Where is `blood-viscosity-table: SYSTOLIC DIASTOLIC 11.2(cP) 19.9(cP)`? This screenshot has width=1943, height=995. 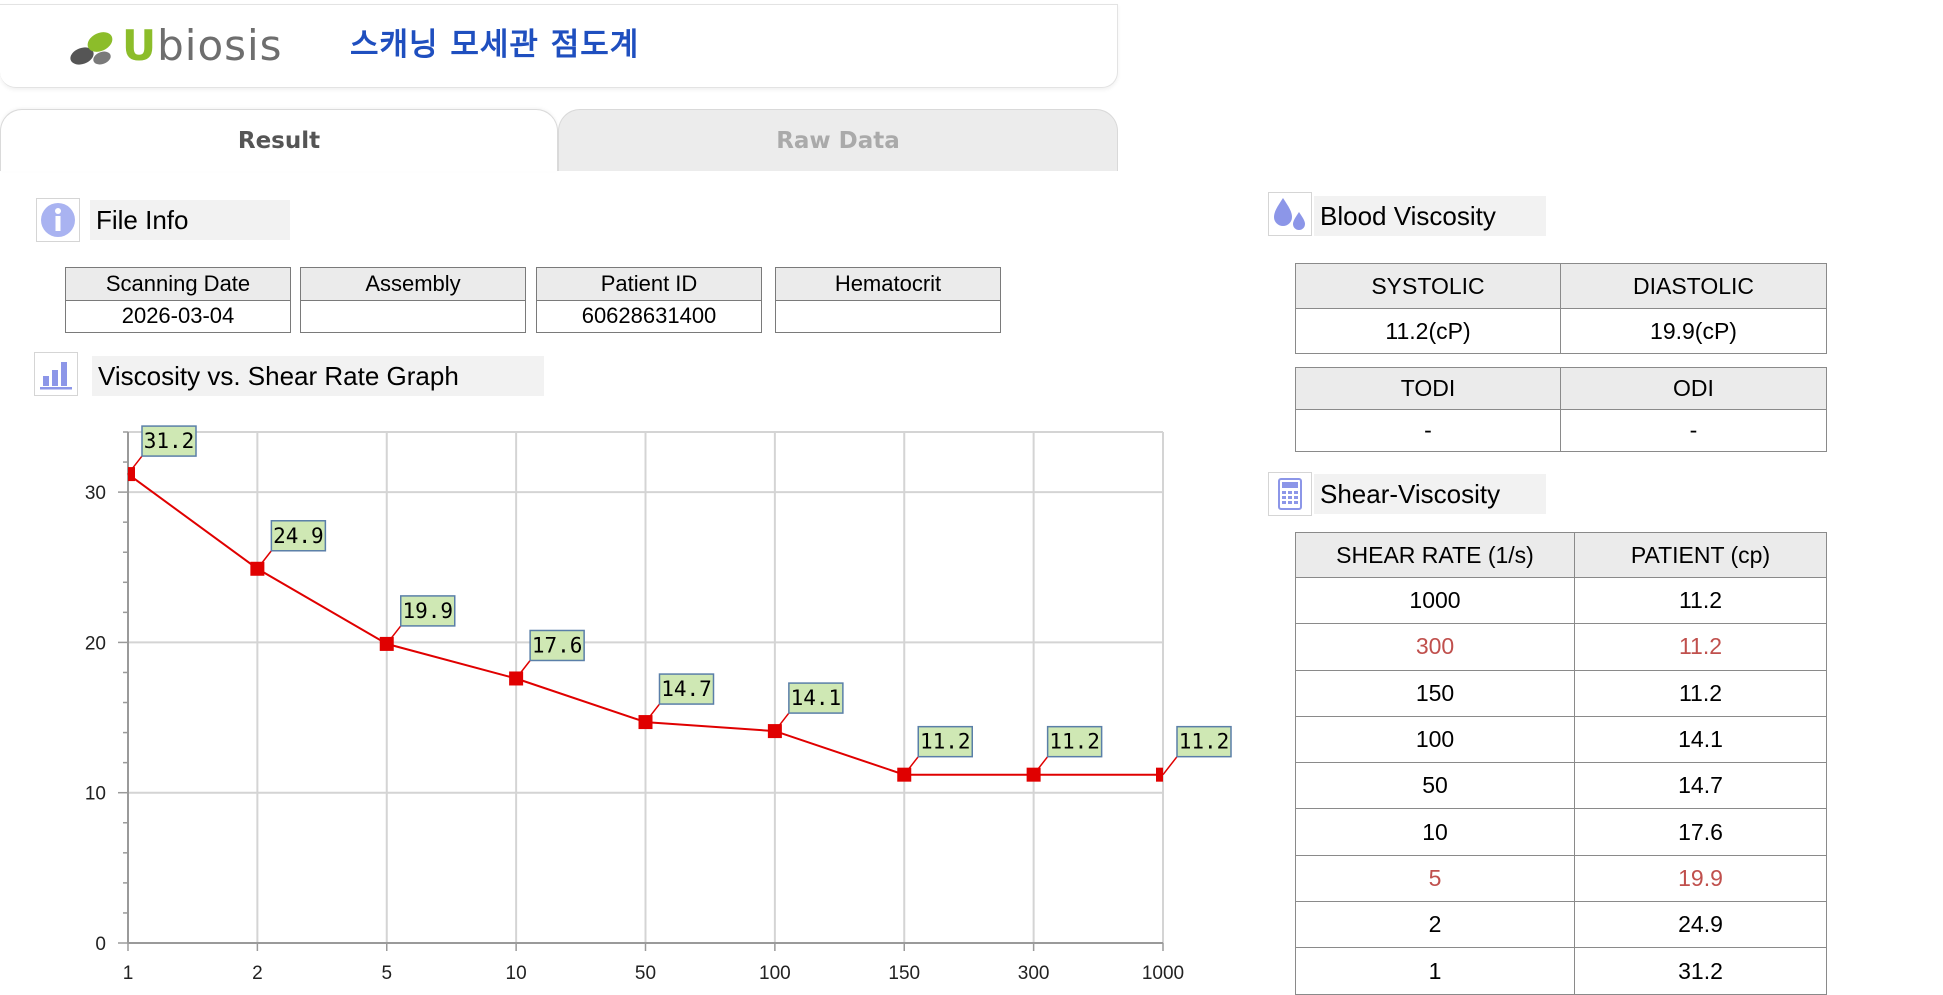 blood-viscosity-table: SYSTOLIC DIASTOLIC 11.2(cP) 19.9(cP) is located at coordinates (1561, 308).